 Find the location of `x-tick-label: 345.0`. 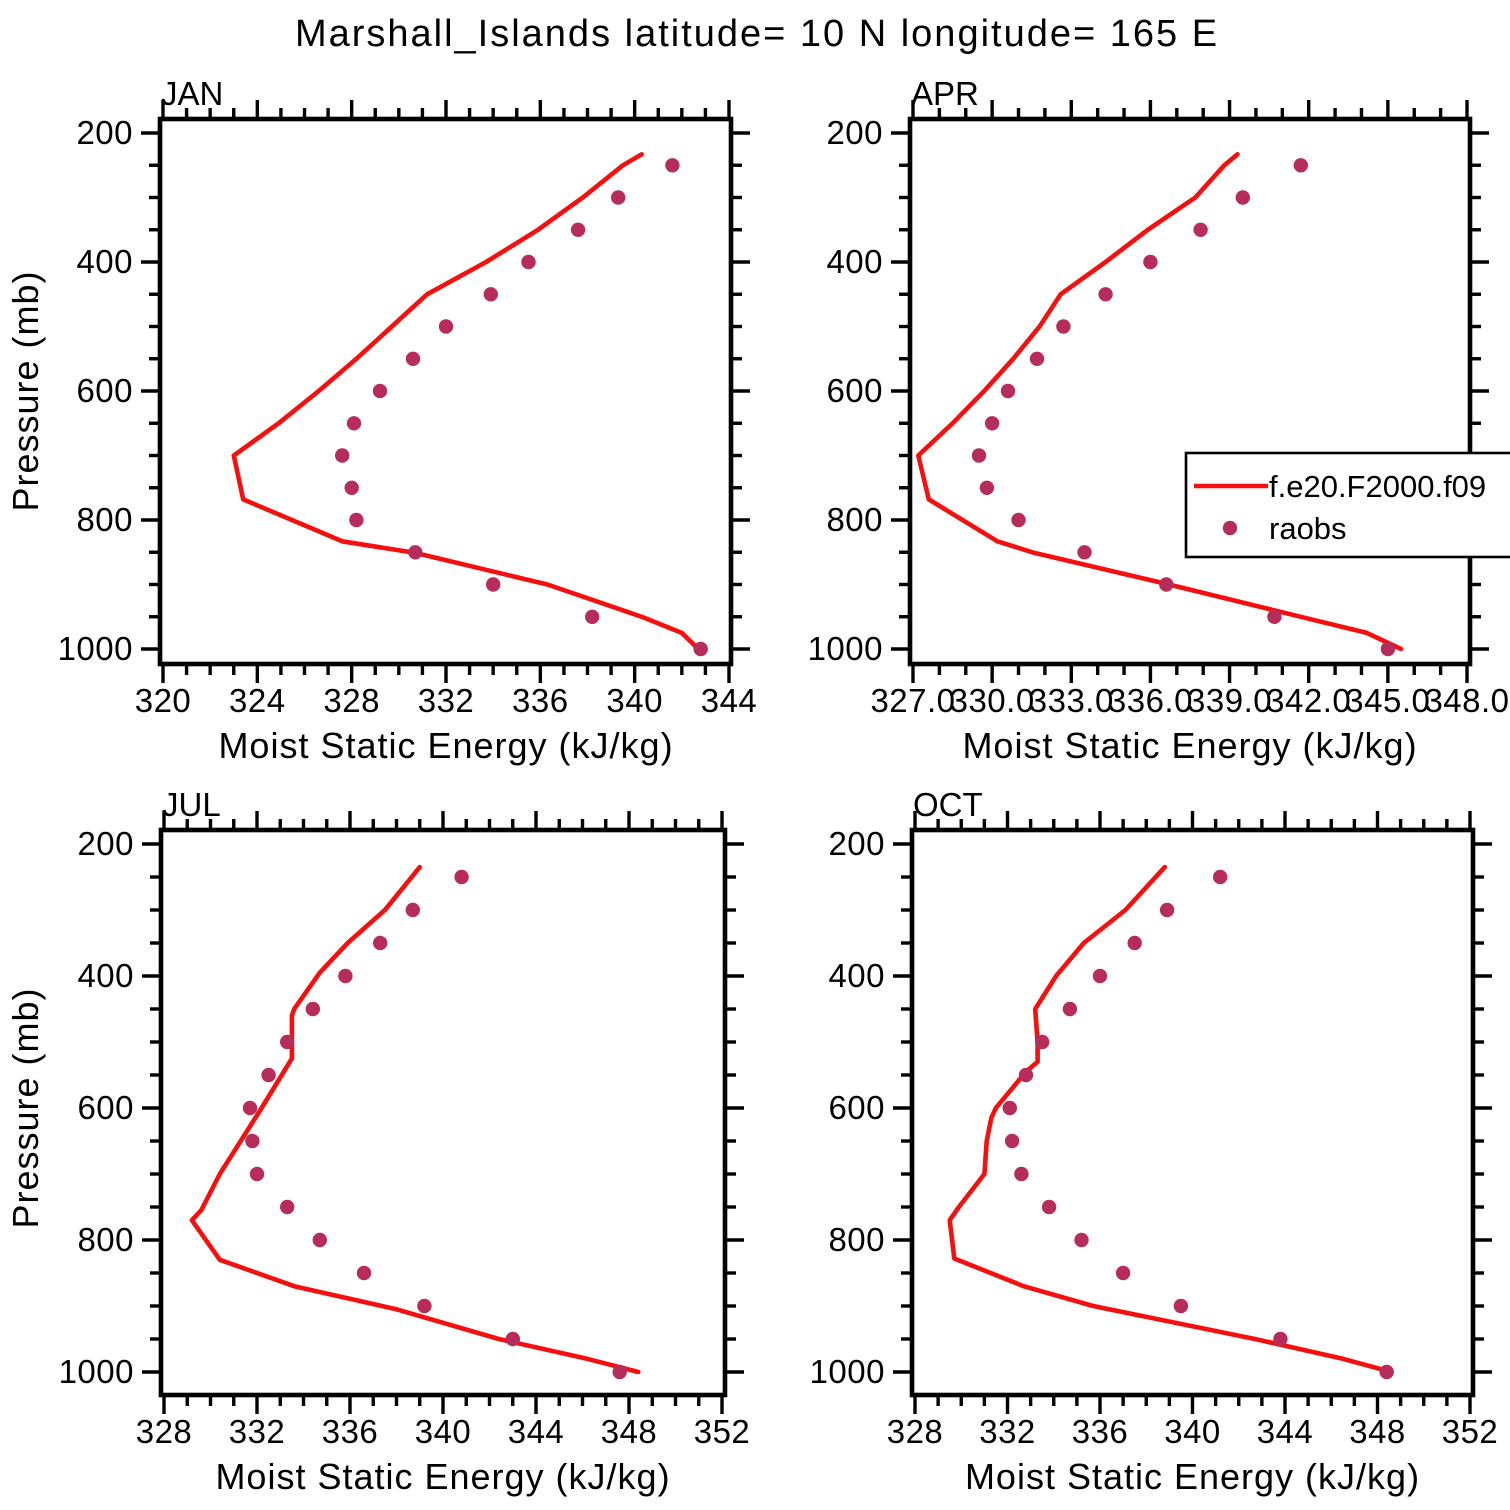

x-tick-label: 345.0 is located at coordinates (1387, 700).